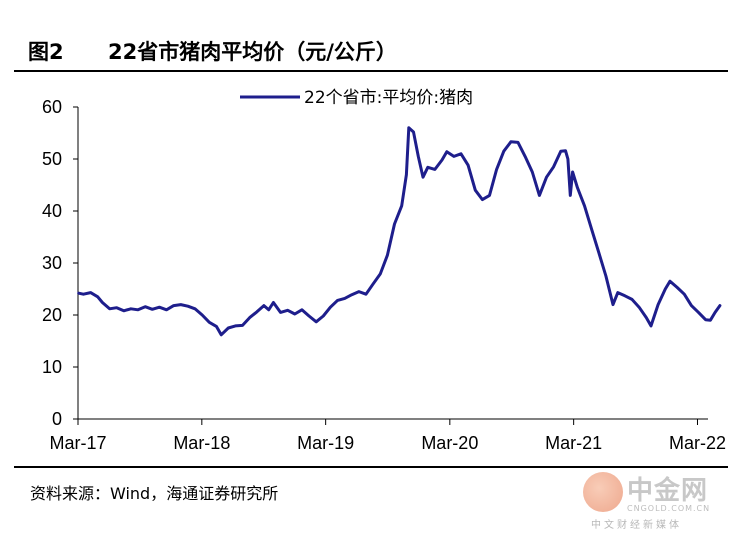 This screenshot has height=540, width=742. I want to click on y-tick-label: 60, so click(52, 107).